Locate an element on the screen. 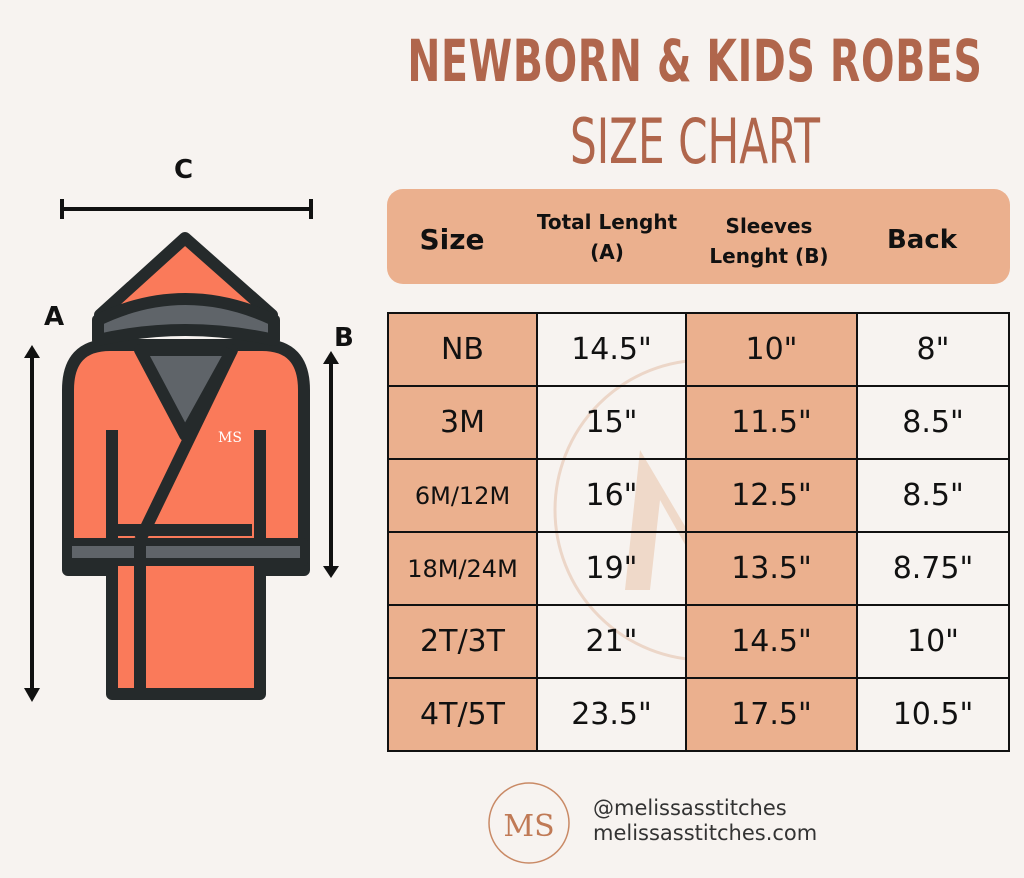 This screenshot has width=1024, height=878. social-handle: @melissasstitches is located at coordinates (690, 808).